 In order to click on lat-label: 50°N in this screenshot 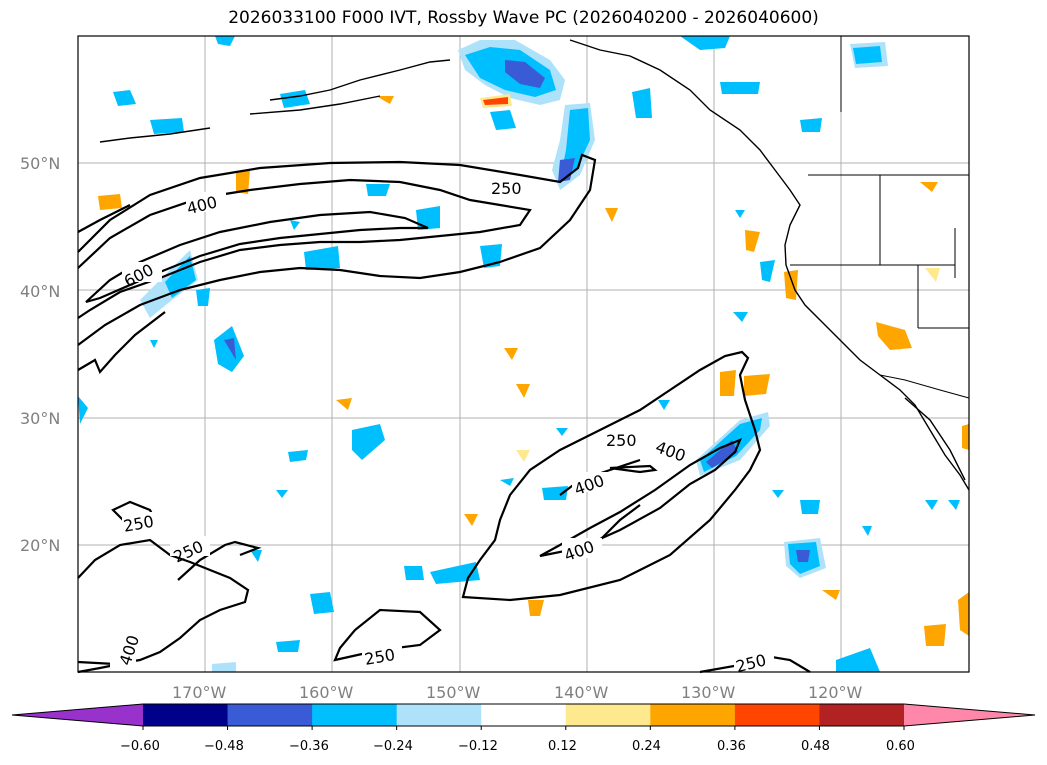, I will do `click(40, 163)`.